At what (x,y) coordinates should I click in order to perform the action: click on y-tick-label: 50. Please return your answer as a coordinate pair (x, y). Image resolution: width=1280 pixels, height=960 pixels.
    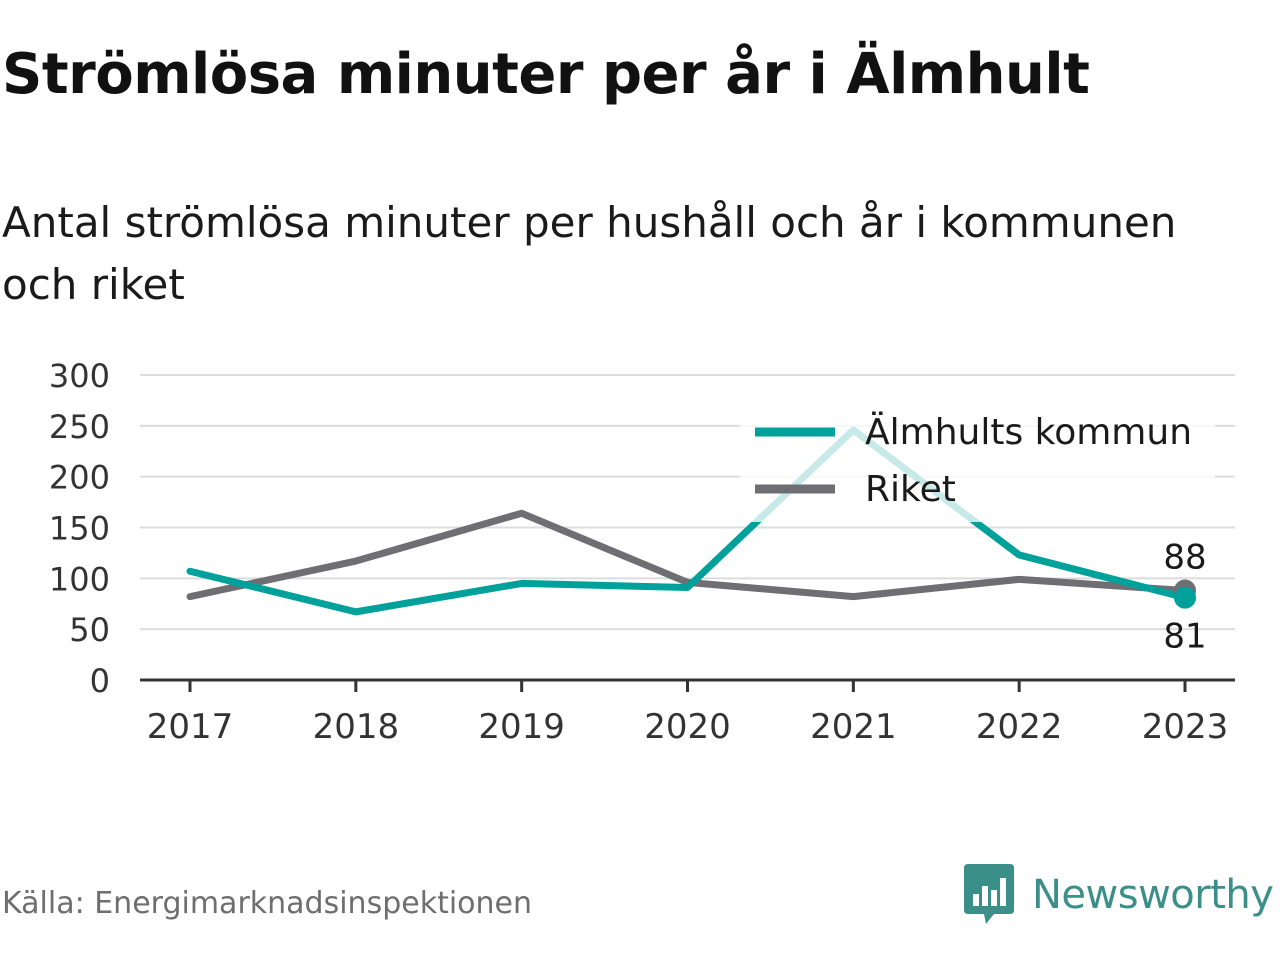
    Looking at the image, I should click on (89, 630).